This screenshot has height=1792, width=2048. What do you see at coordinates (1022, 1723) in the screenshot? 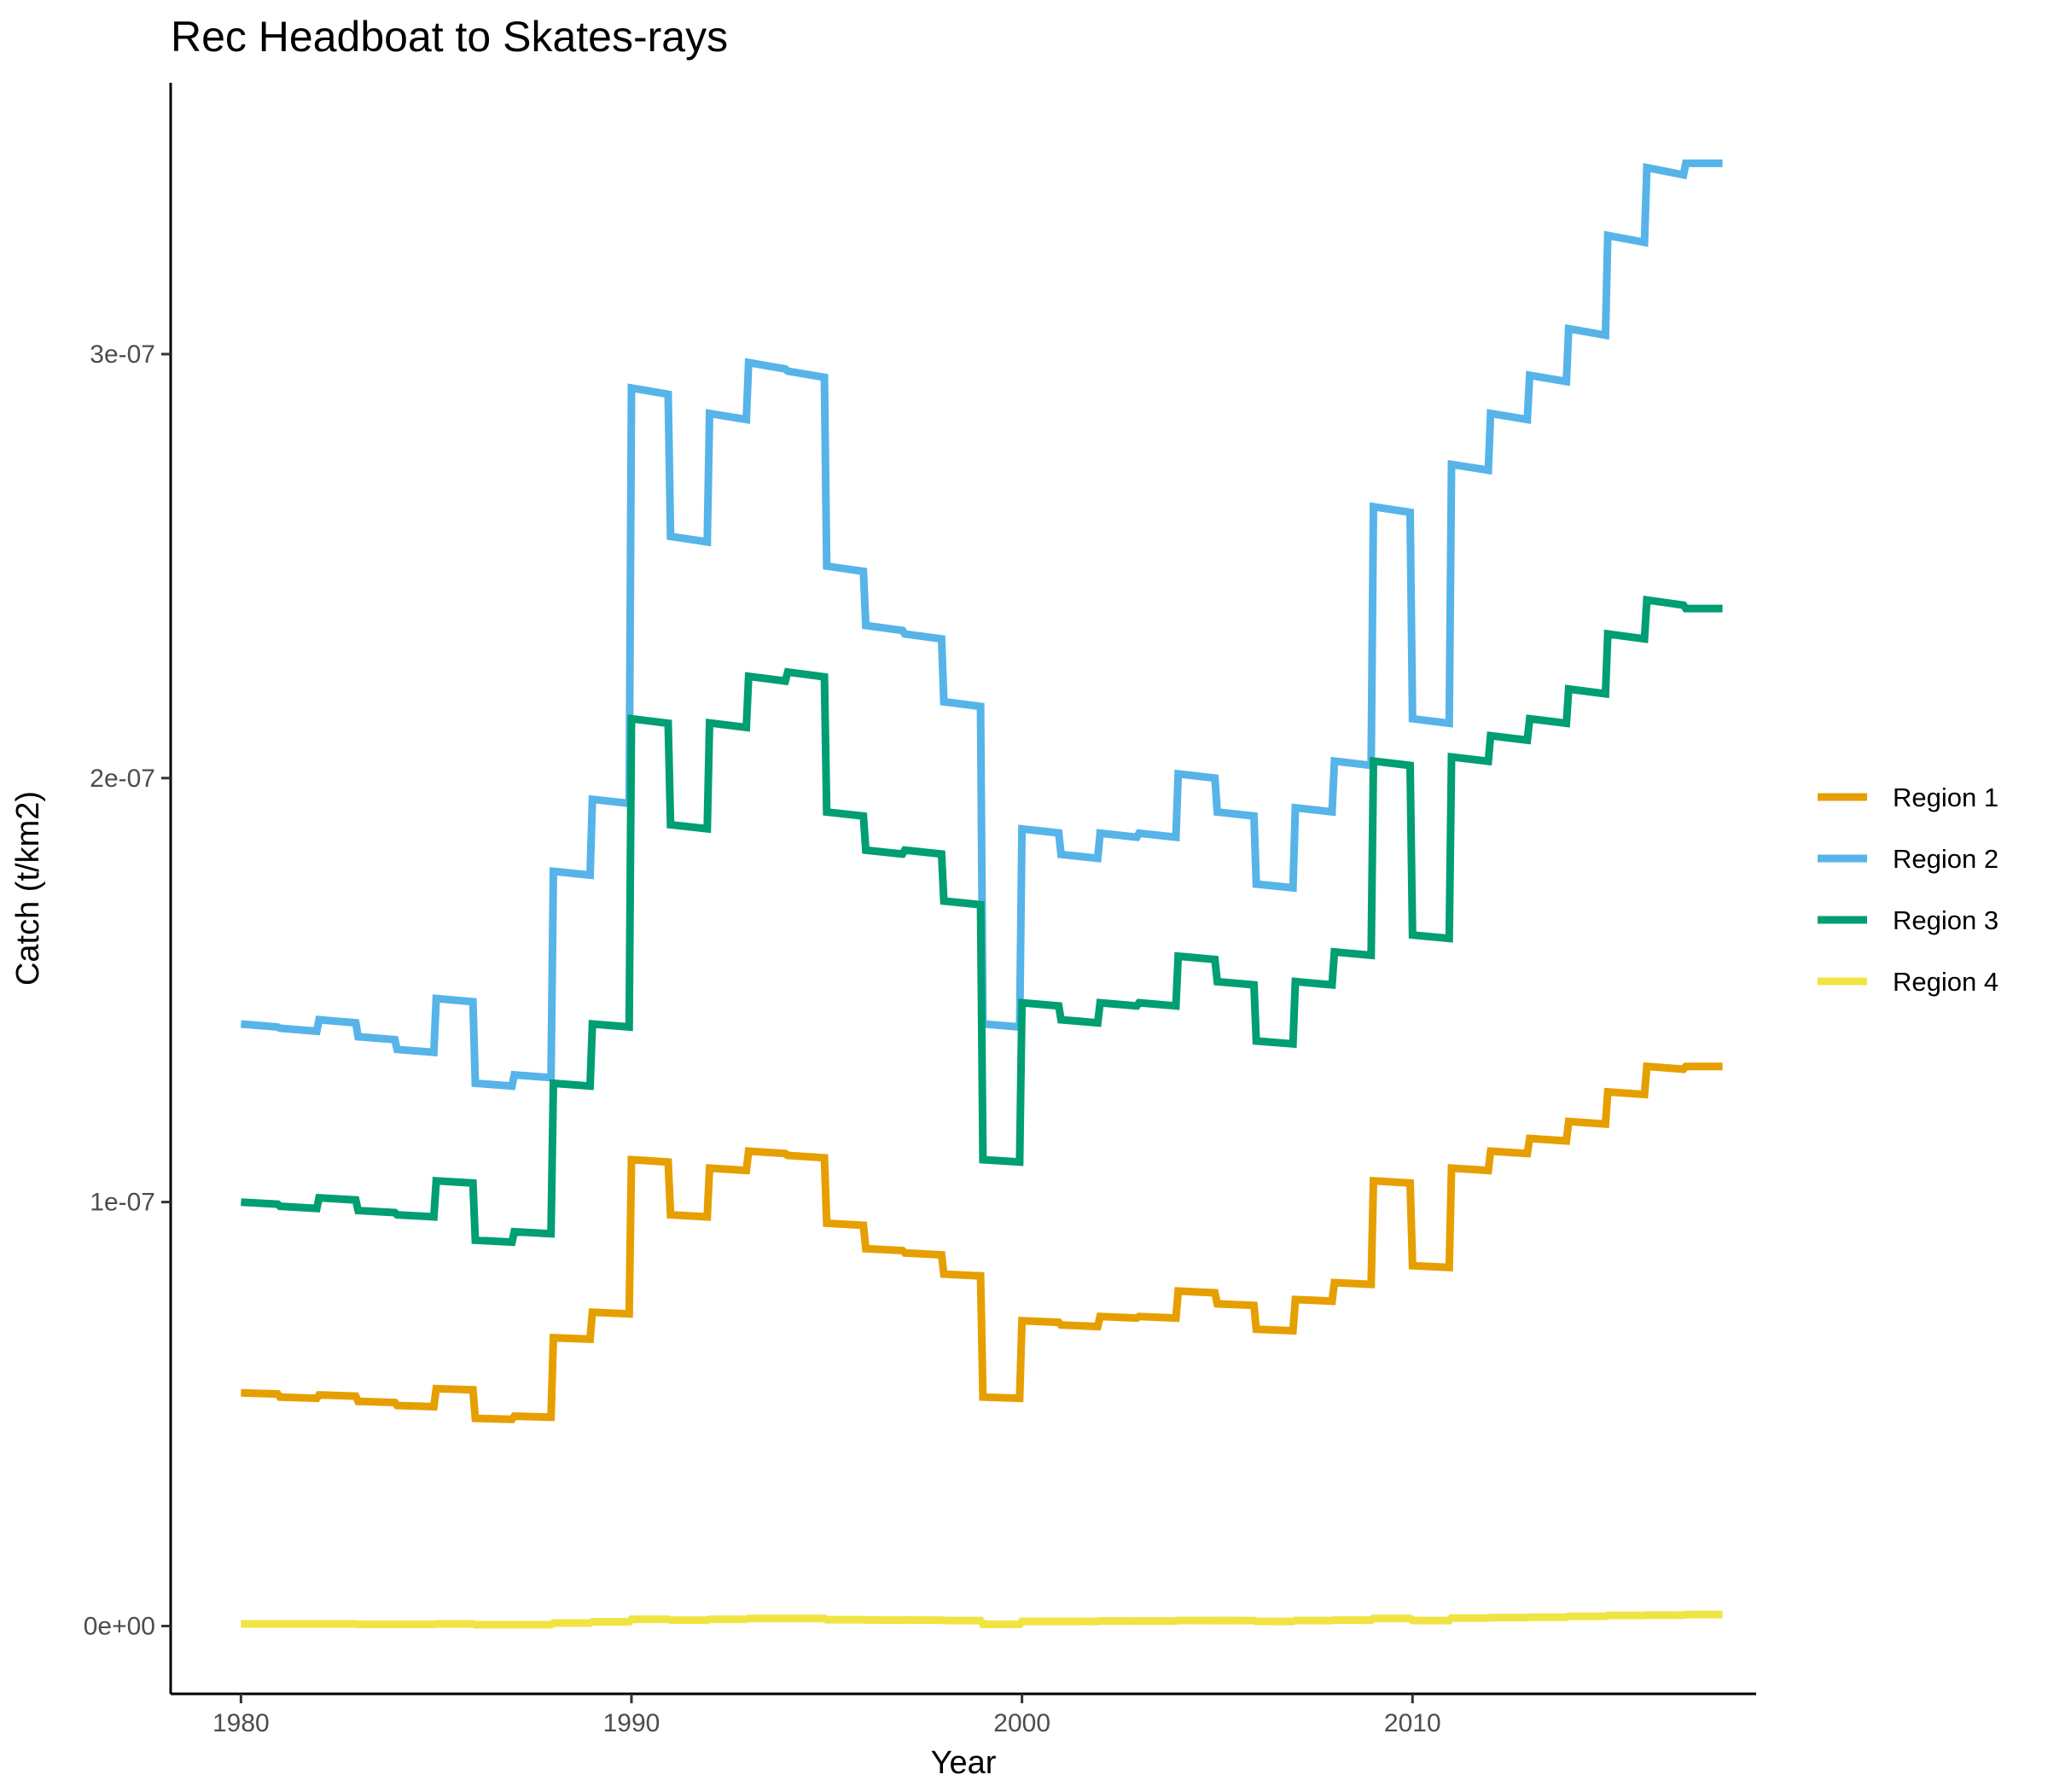
I see `x-tick-label: 2000` at bounding box center [1022, 1723].